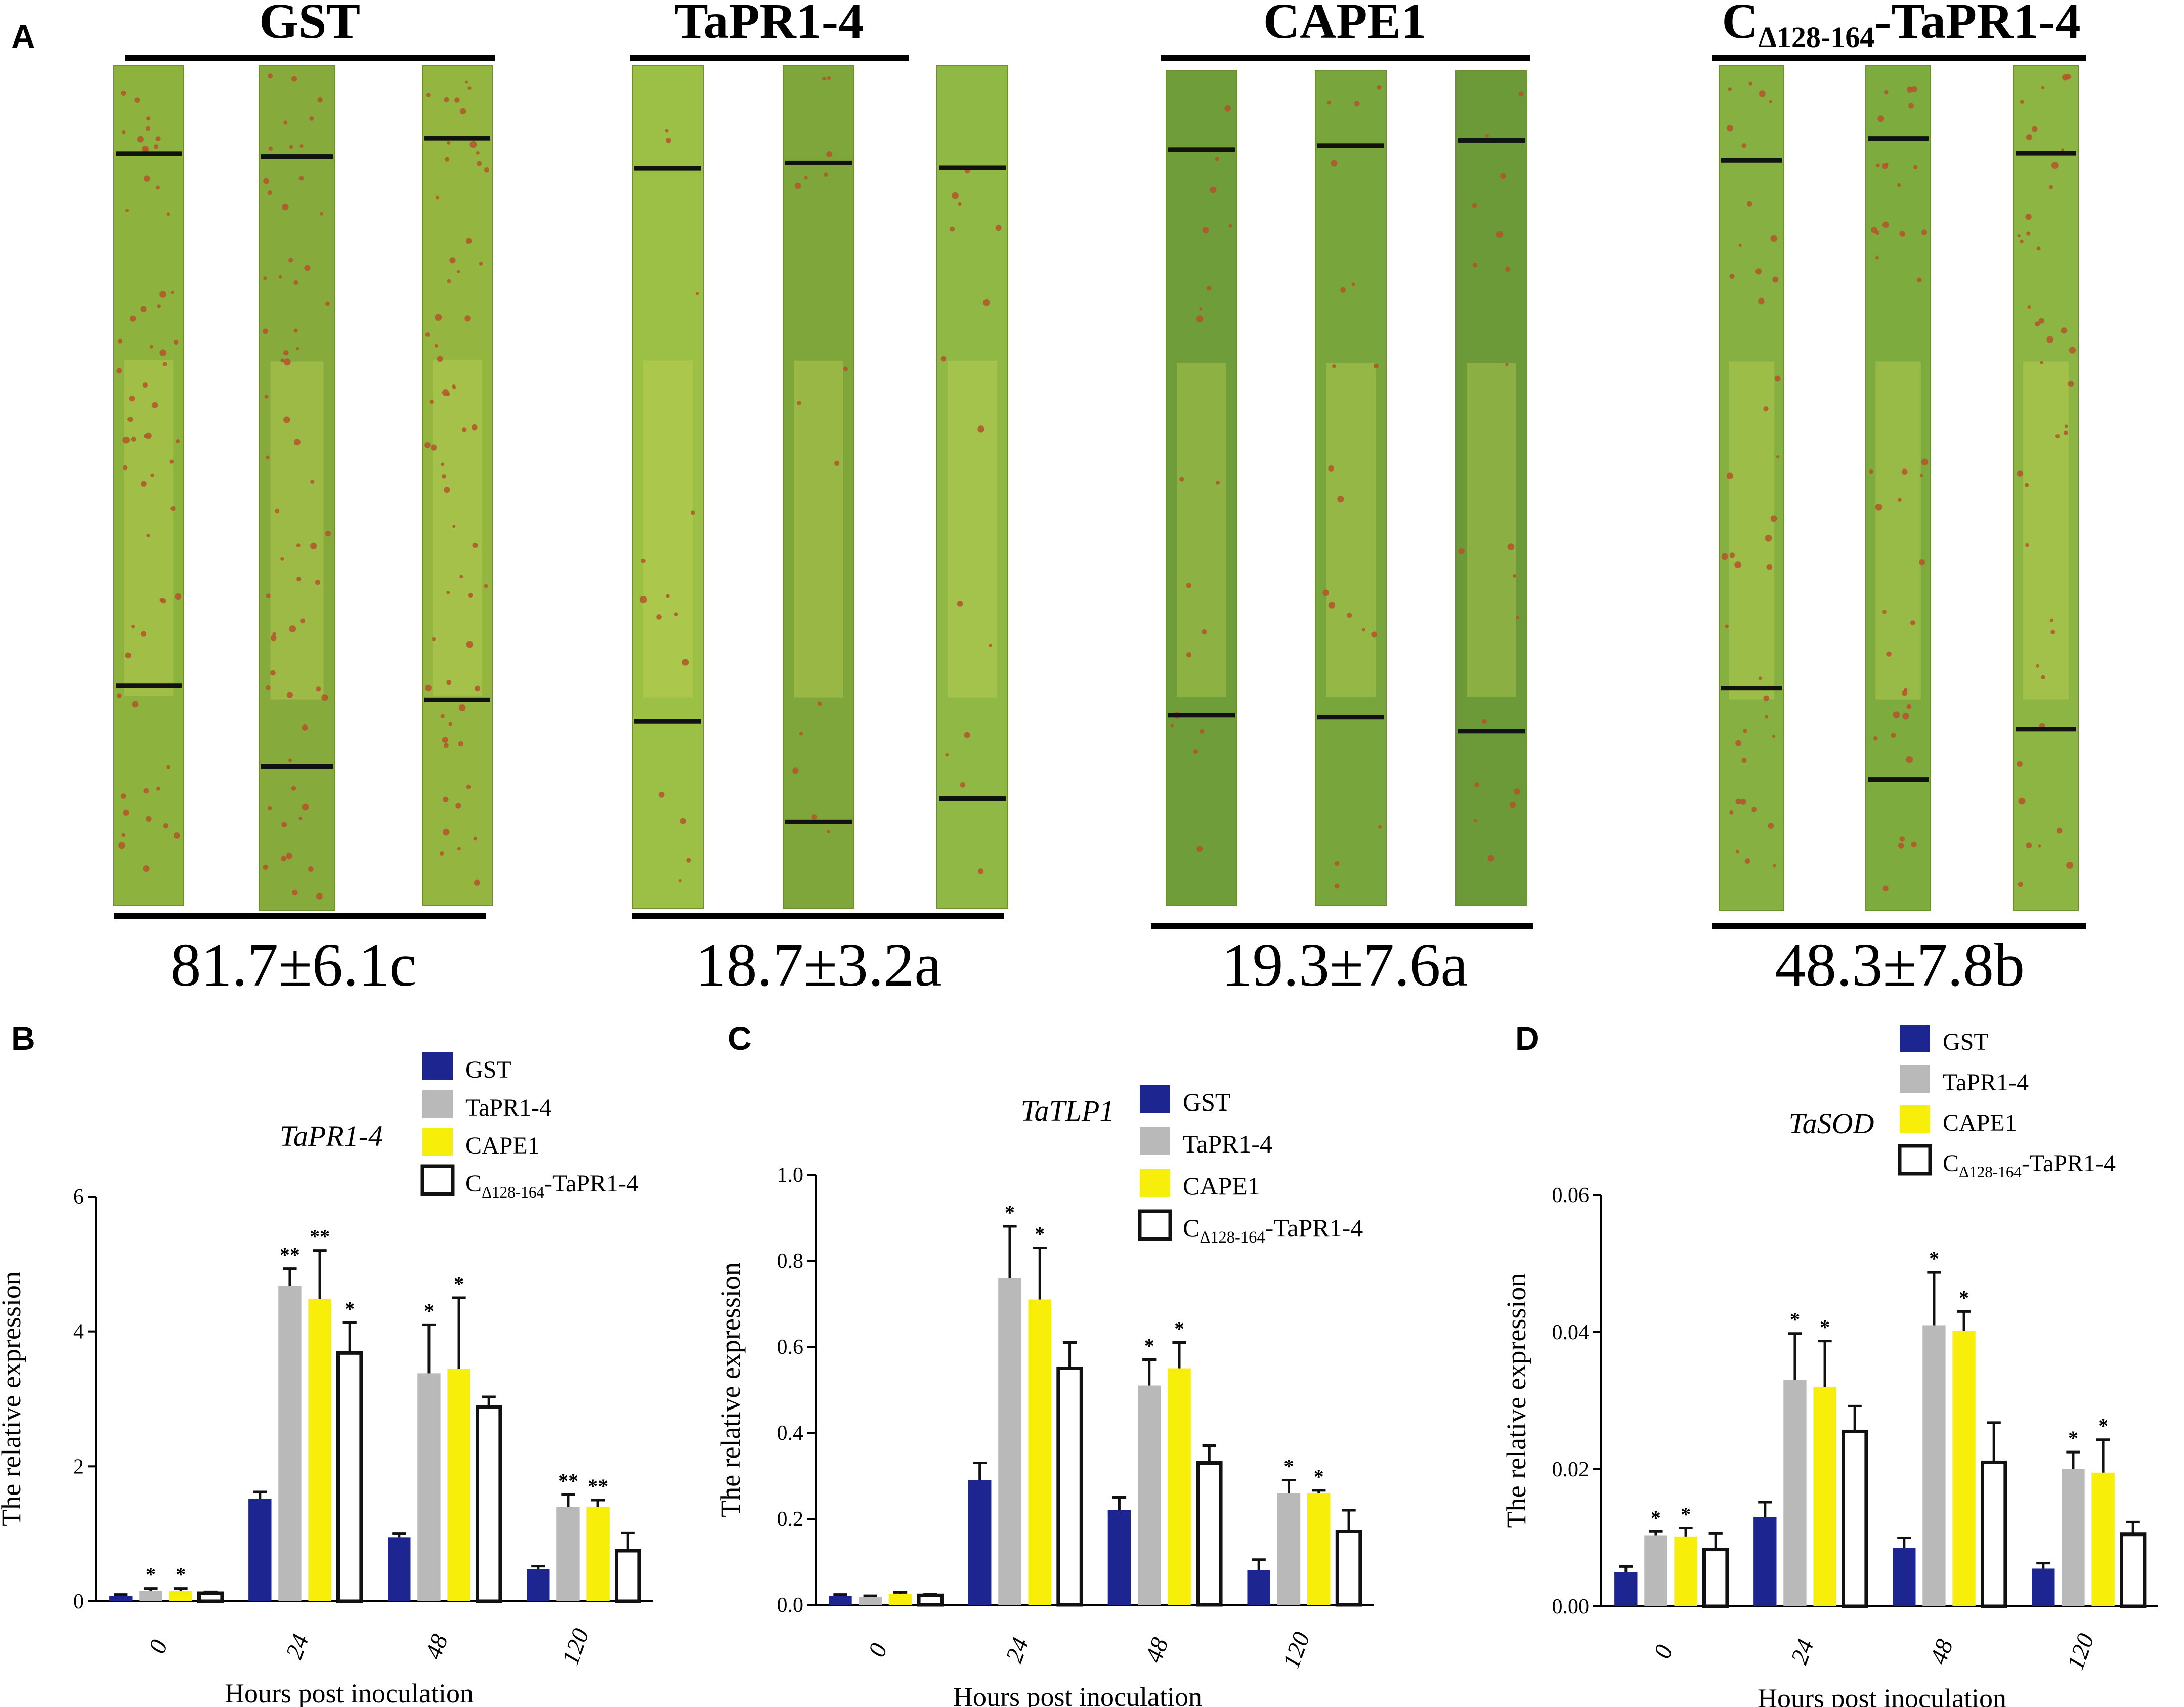 Image resolution: width=2184 pixels, height=1707 pixels. I want to click on y-tick-label: 0.4, so click(791, 1433).